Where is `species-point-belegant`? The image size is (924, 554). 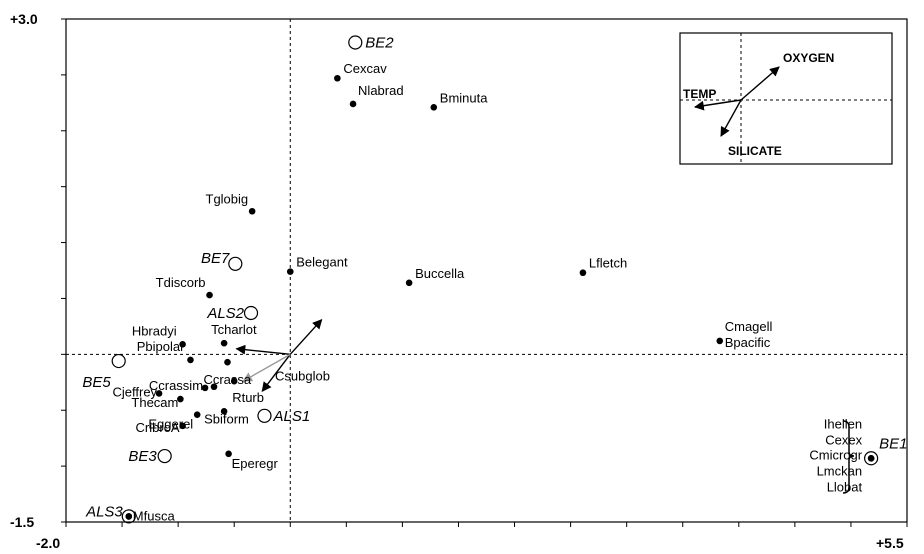
species-point-belegant is located at coordinates (290, 271).